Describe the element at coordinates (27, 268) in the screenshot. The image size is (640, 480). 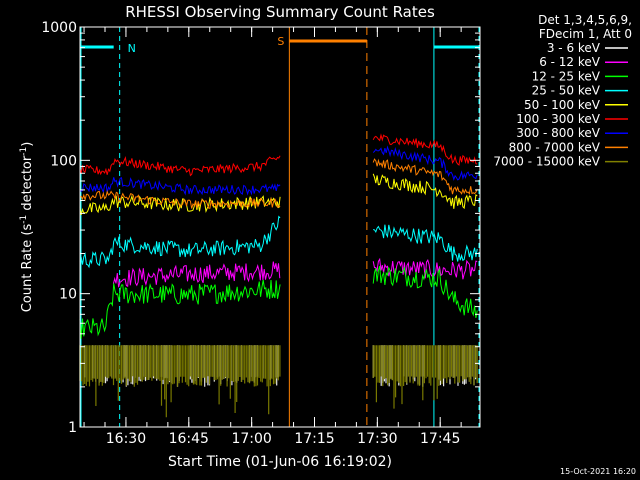
I see `y-label-part1: Count Rate (s` at that location.